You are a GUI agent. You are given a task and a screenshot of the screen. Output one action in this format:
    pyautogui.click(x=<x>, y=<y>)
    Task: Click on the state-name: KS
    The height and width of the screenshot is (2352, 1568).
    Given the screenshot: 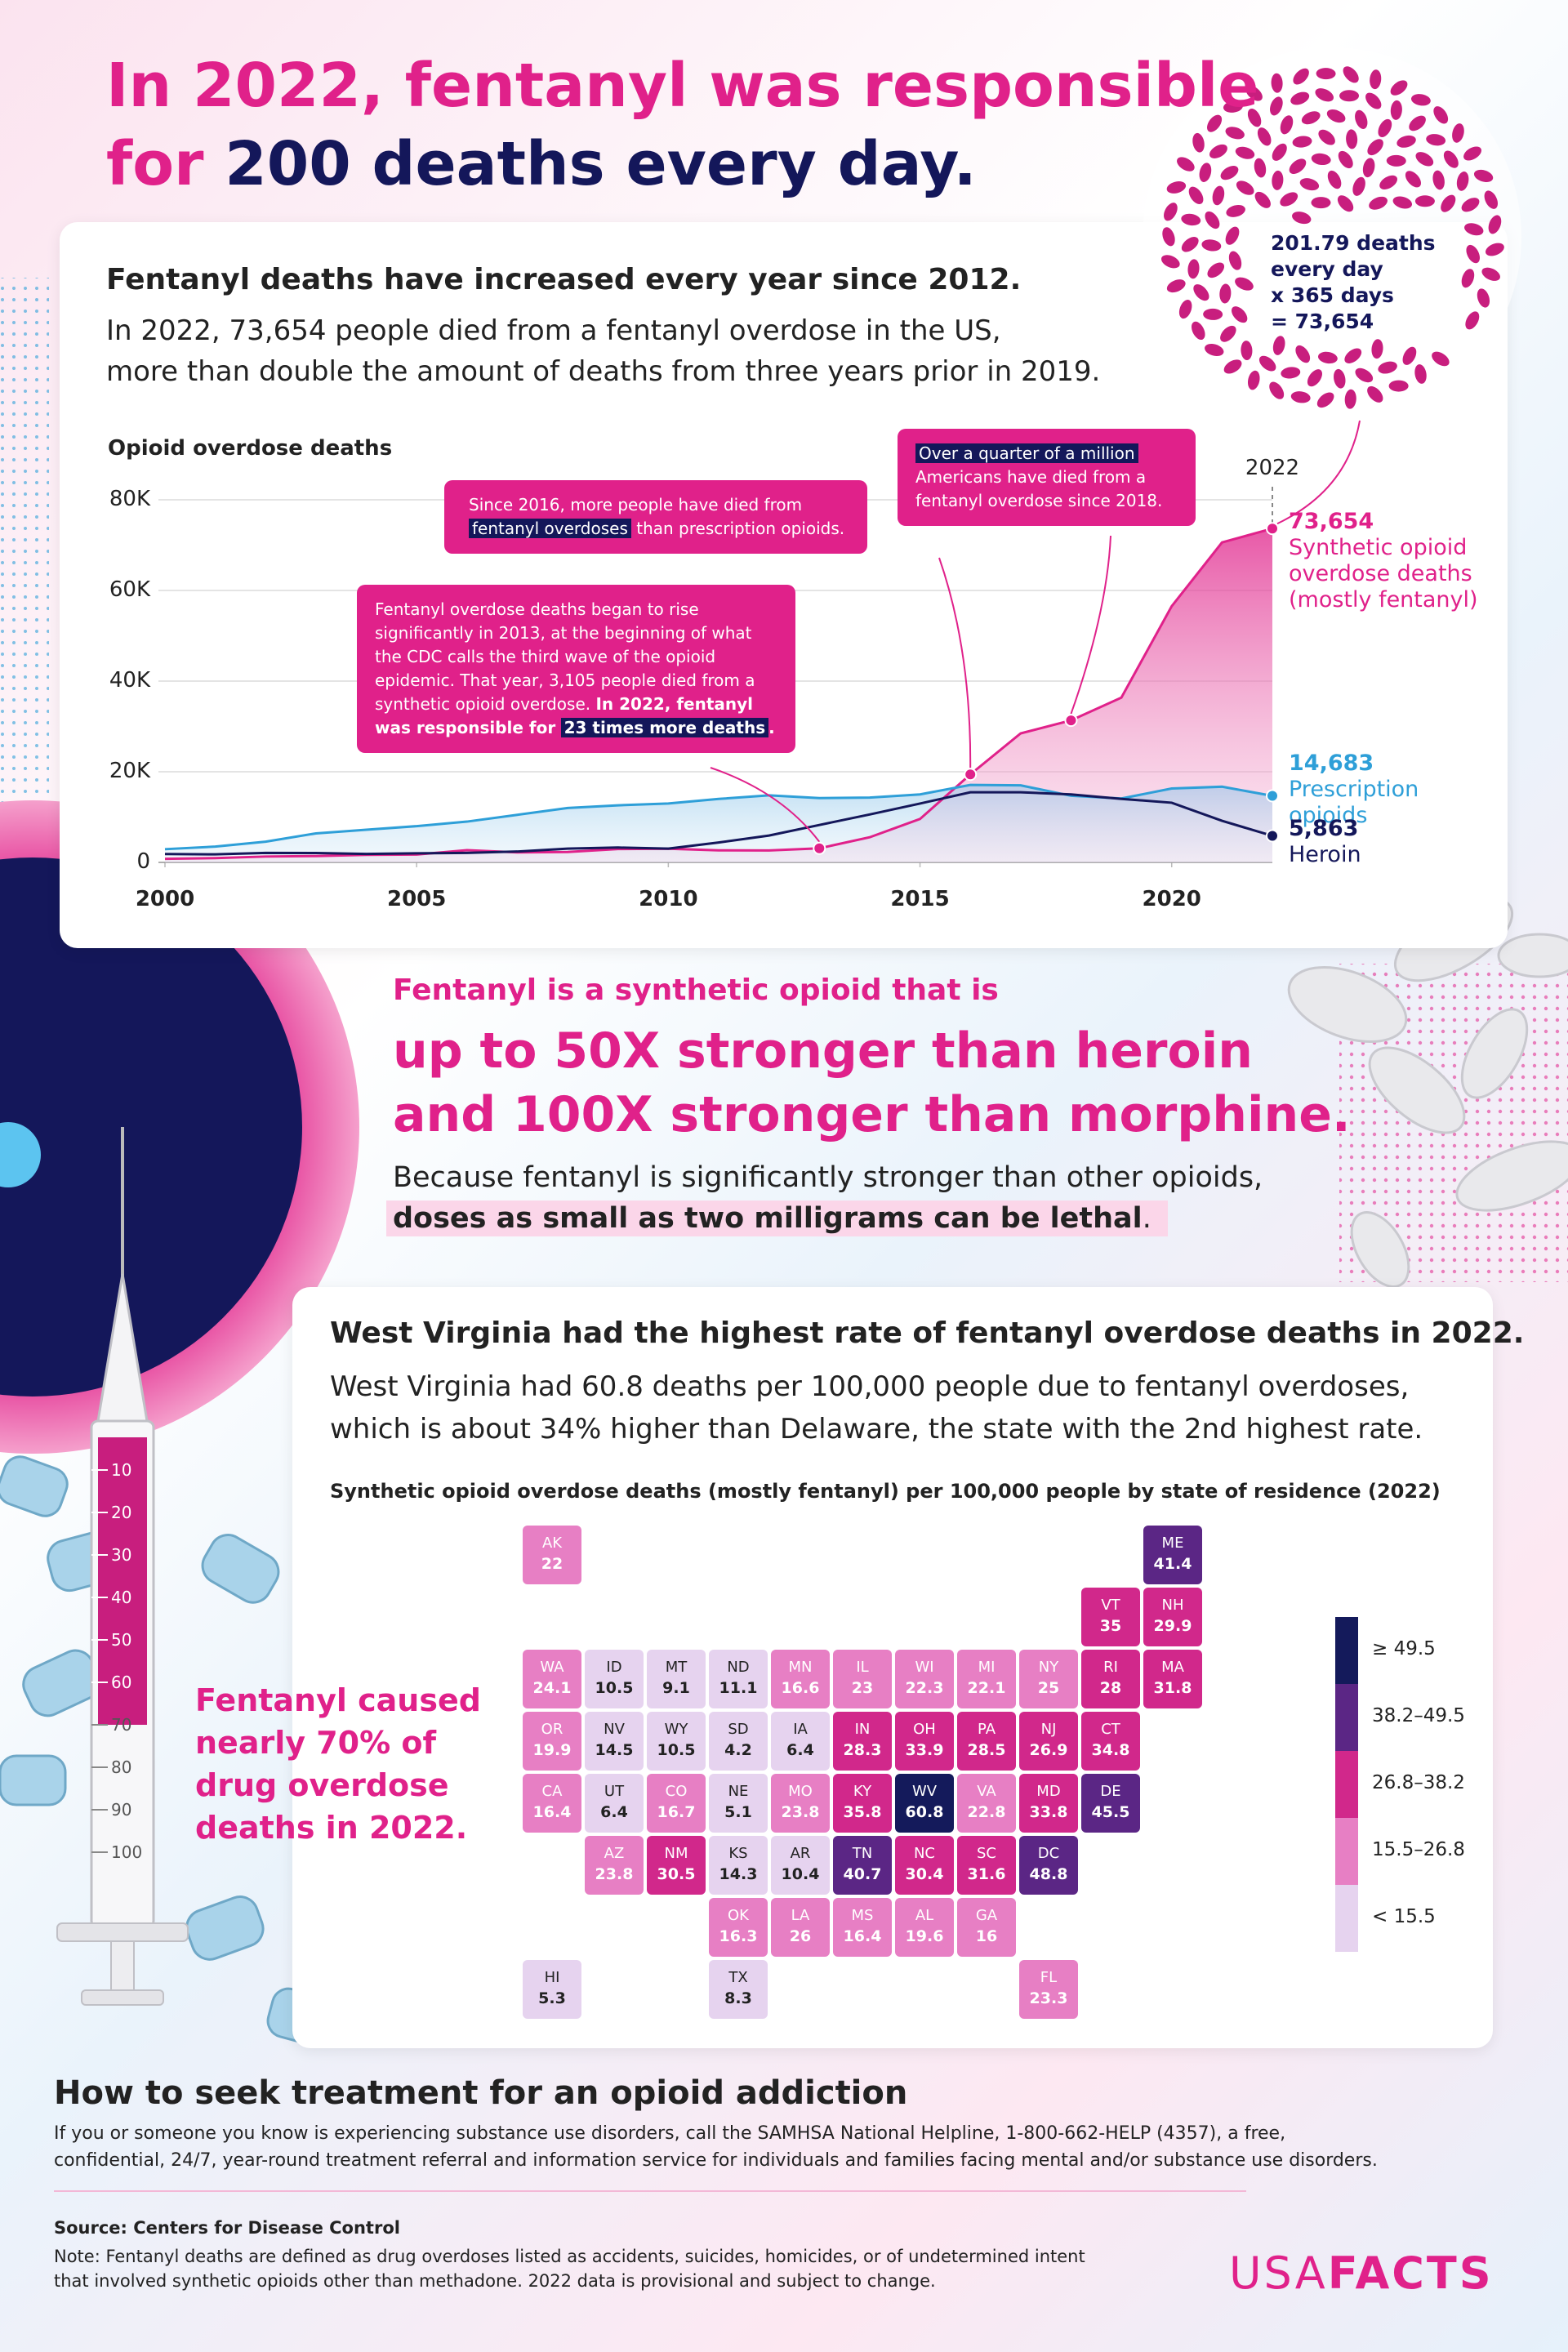 What is the action you would take?
    pyautogui.click(x=737, y=1853)
    